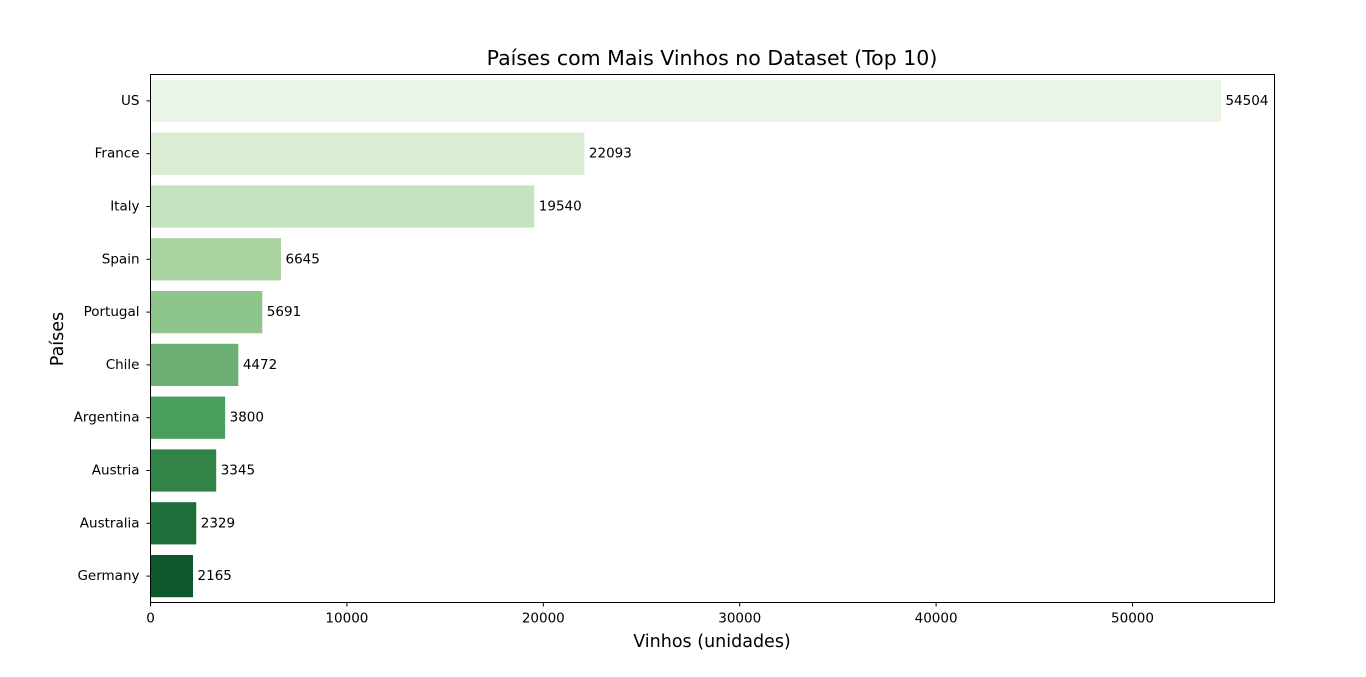  I want to click on y-tick-label: Italy, so click(124, 207).